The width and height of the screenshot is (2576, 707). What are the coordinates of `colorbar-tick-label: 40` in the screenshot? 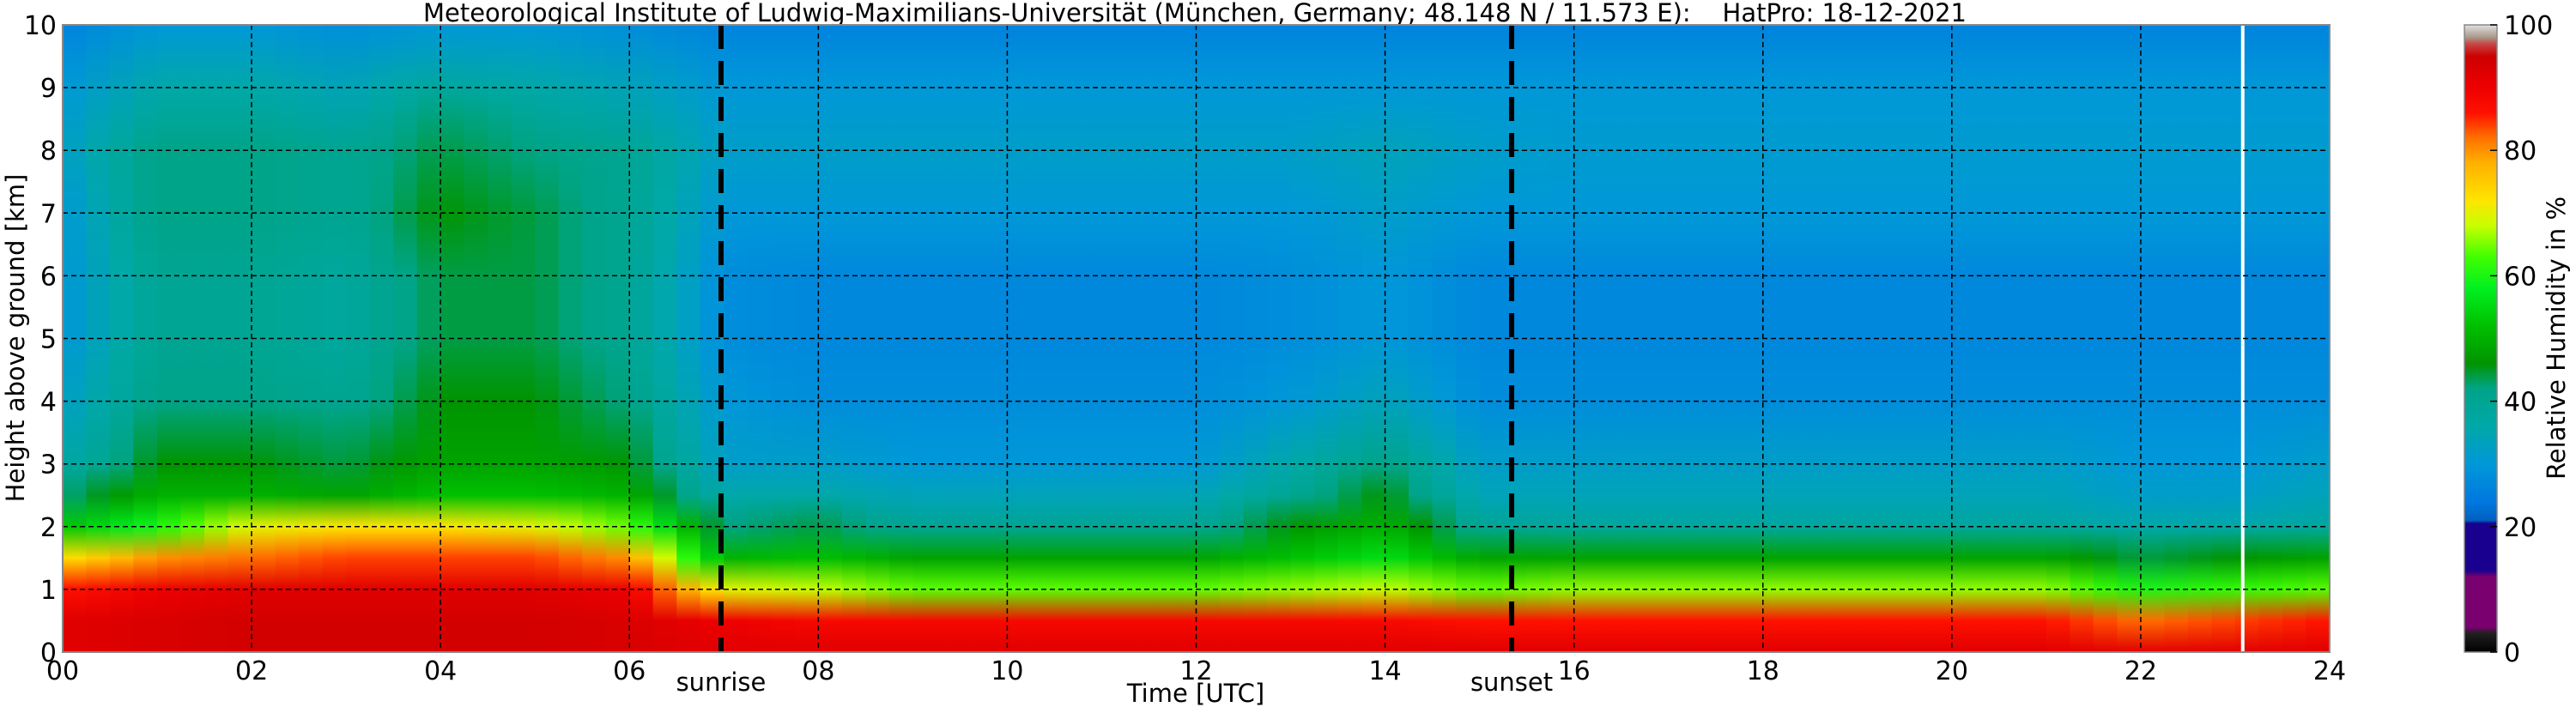 It's located at (2520, 403).